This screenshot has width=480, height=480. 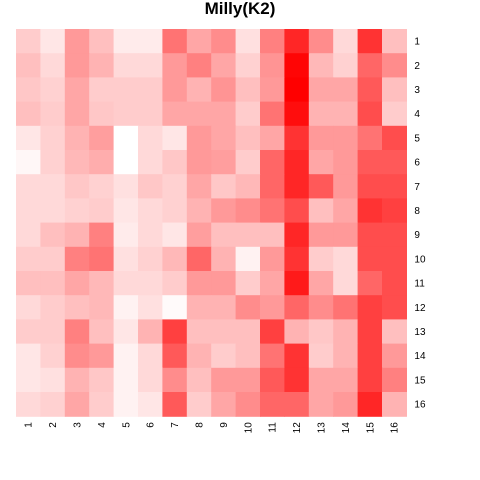 What do you see at coordinates (420, 308) in the screenshot?
I see `row-label: 12` at bounding box center [420, 308].